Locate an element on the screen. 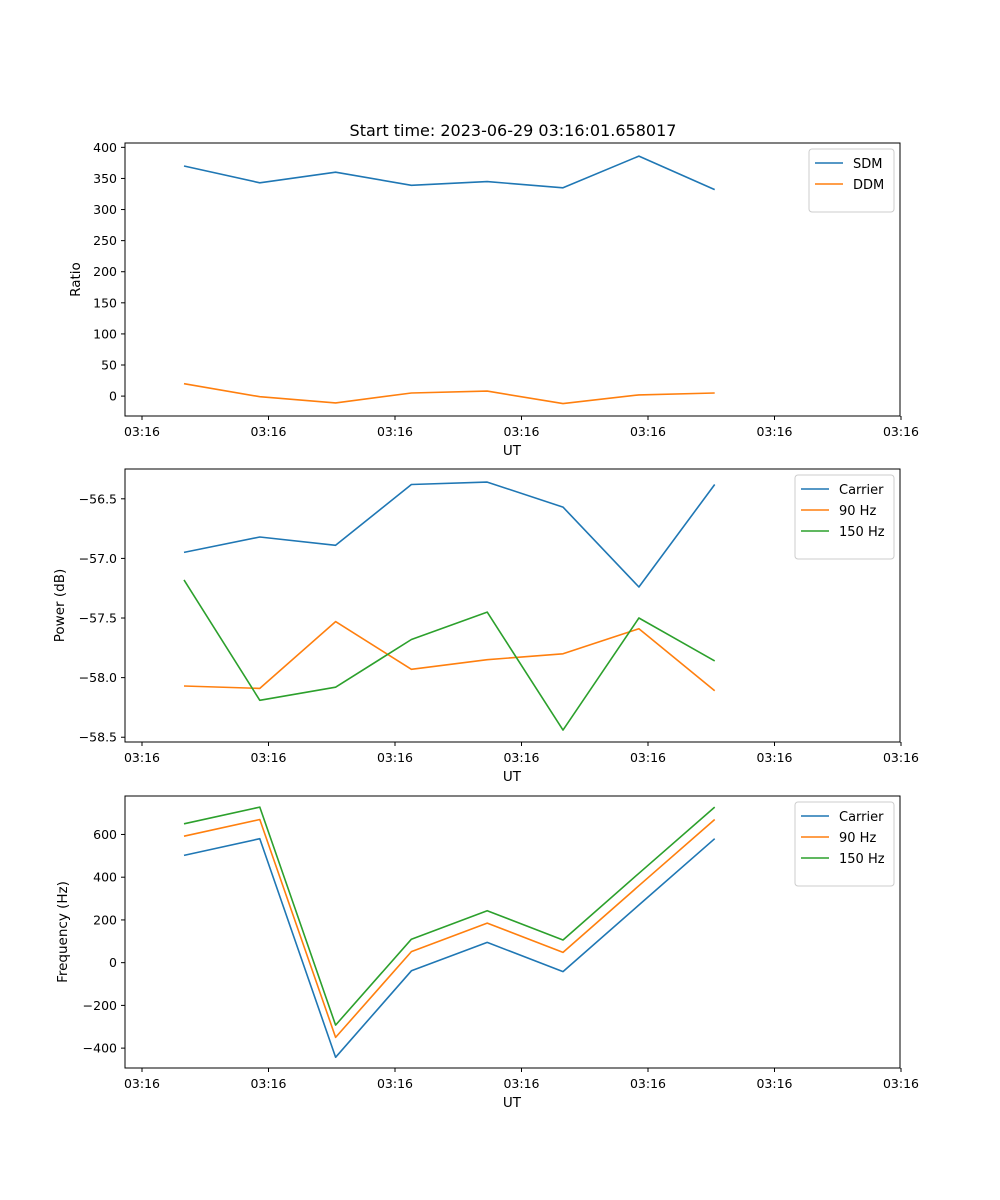 This screenshot has width=1000, height=1200. y-tick-label: 250 is located at coordinates (105, 240).